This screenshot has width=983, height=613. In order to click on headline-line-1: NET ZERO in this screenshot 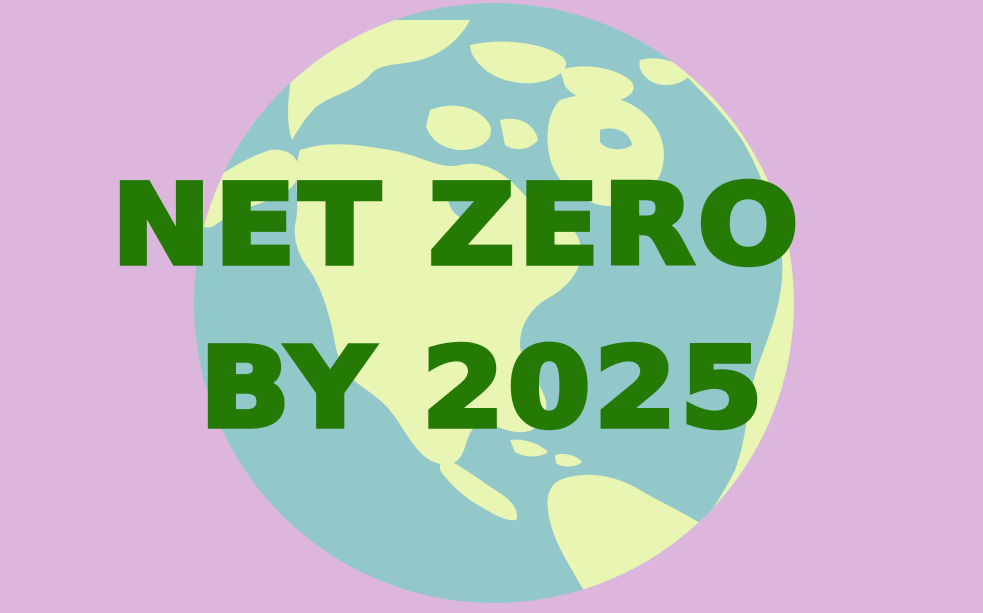, I will do `click(456, 225)`.